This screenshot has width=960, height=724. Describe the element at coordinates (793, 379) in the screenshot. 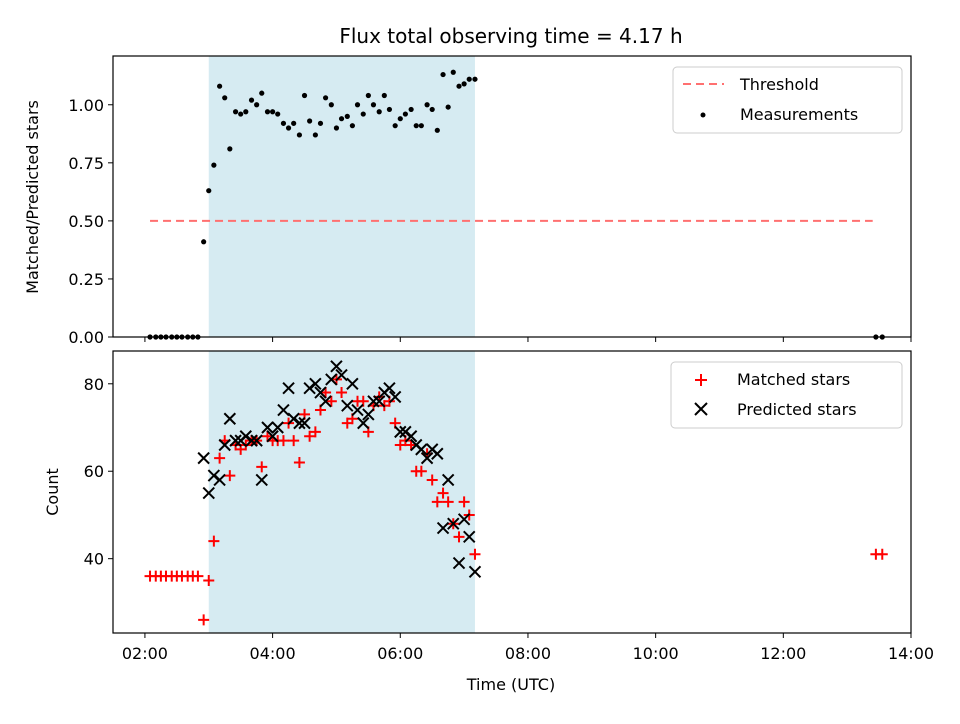

I see `legend-matched-label: Matched stars` at that location.